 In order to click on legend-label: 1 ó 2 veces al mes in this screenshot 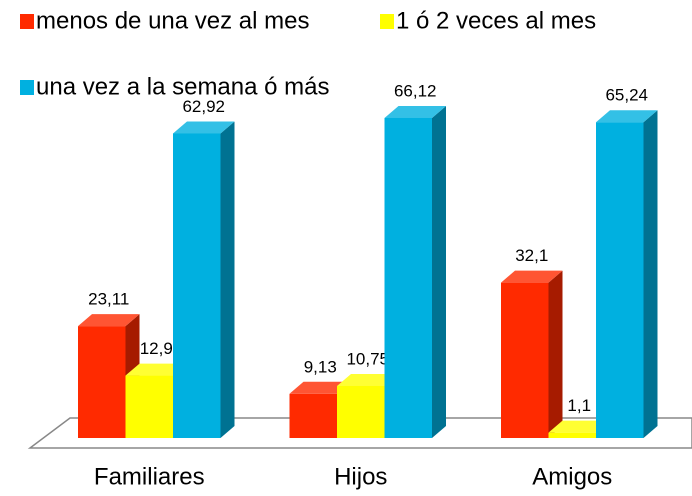, I will do `click(496, 20)`.